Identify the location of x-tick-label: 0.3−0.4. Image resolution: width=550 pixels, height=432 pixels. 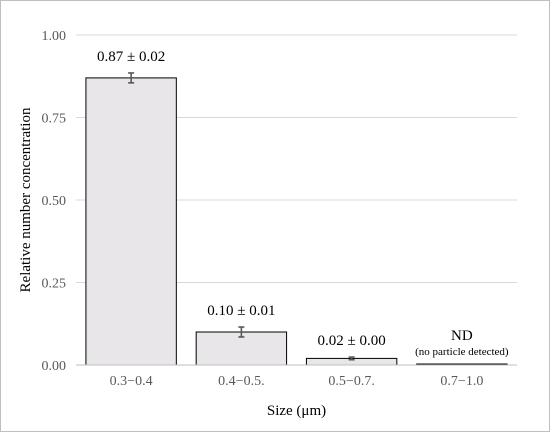
(131, 381).